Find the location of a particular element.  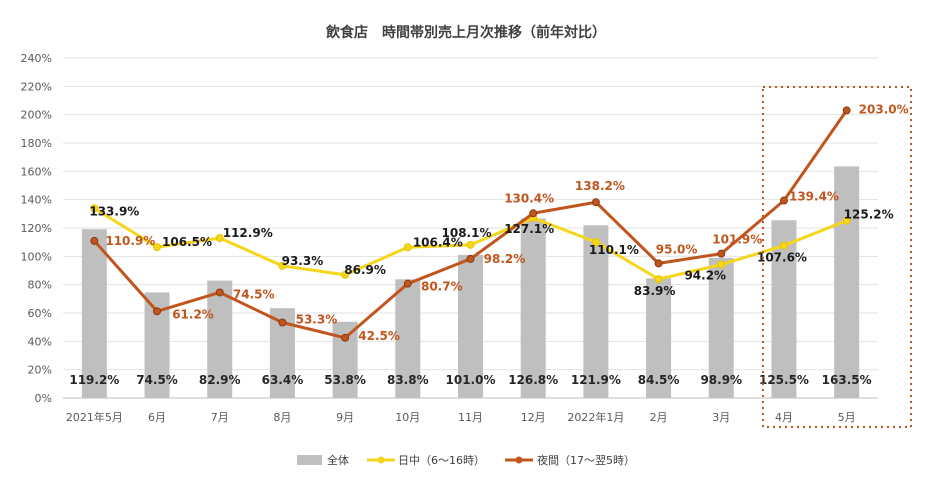

y-tick-label: 180% is located at coordinates (36, 143).